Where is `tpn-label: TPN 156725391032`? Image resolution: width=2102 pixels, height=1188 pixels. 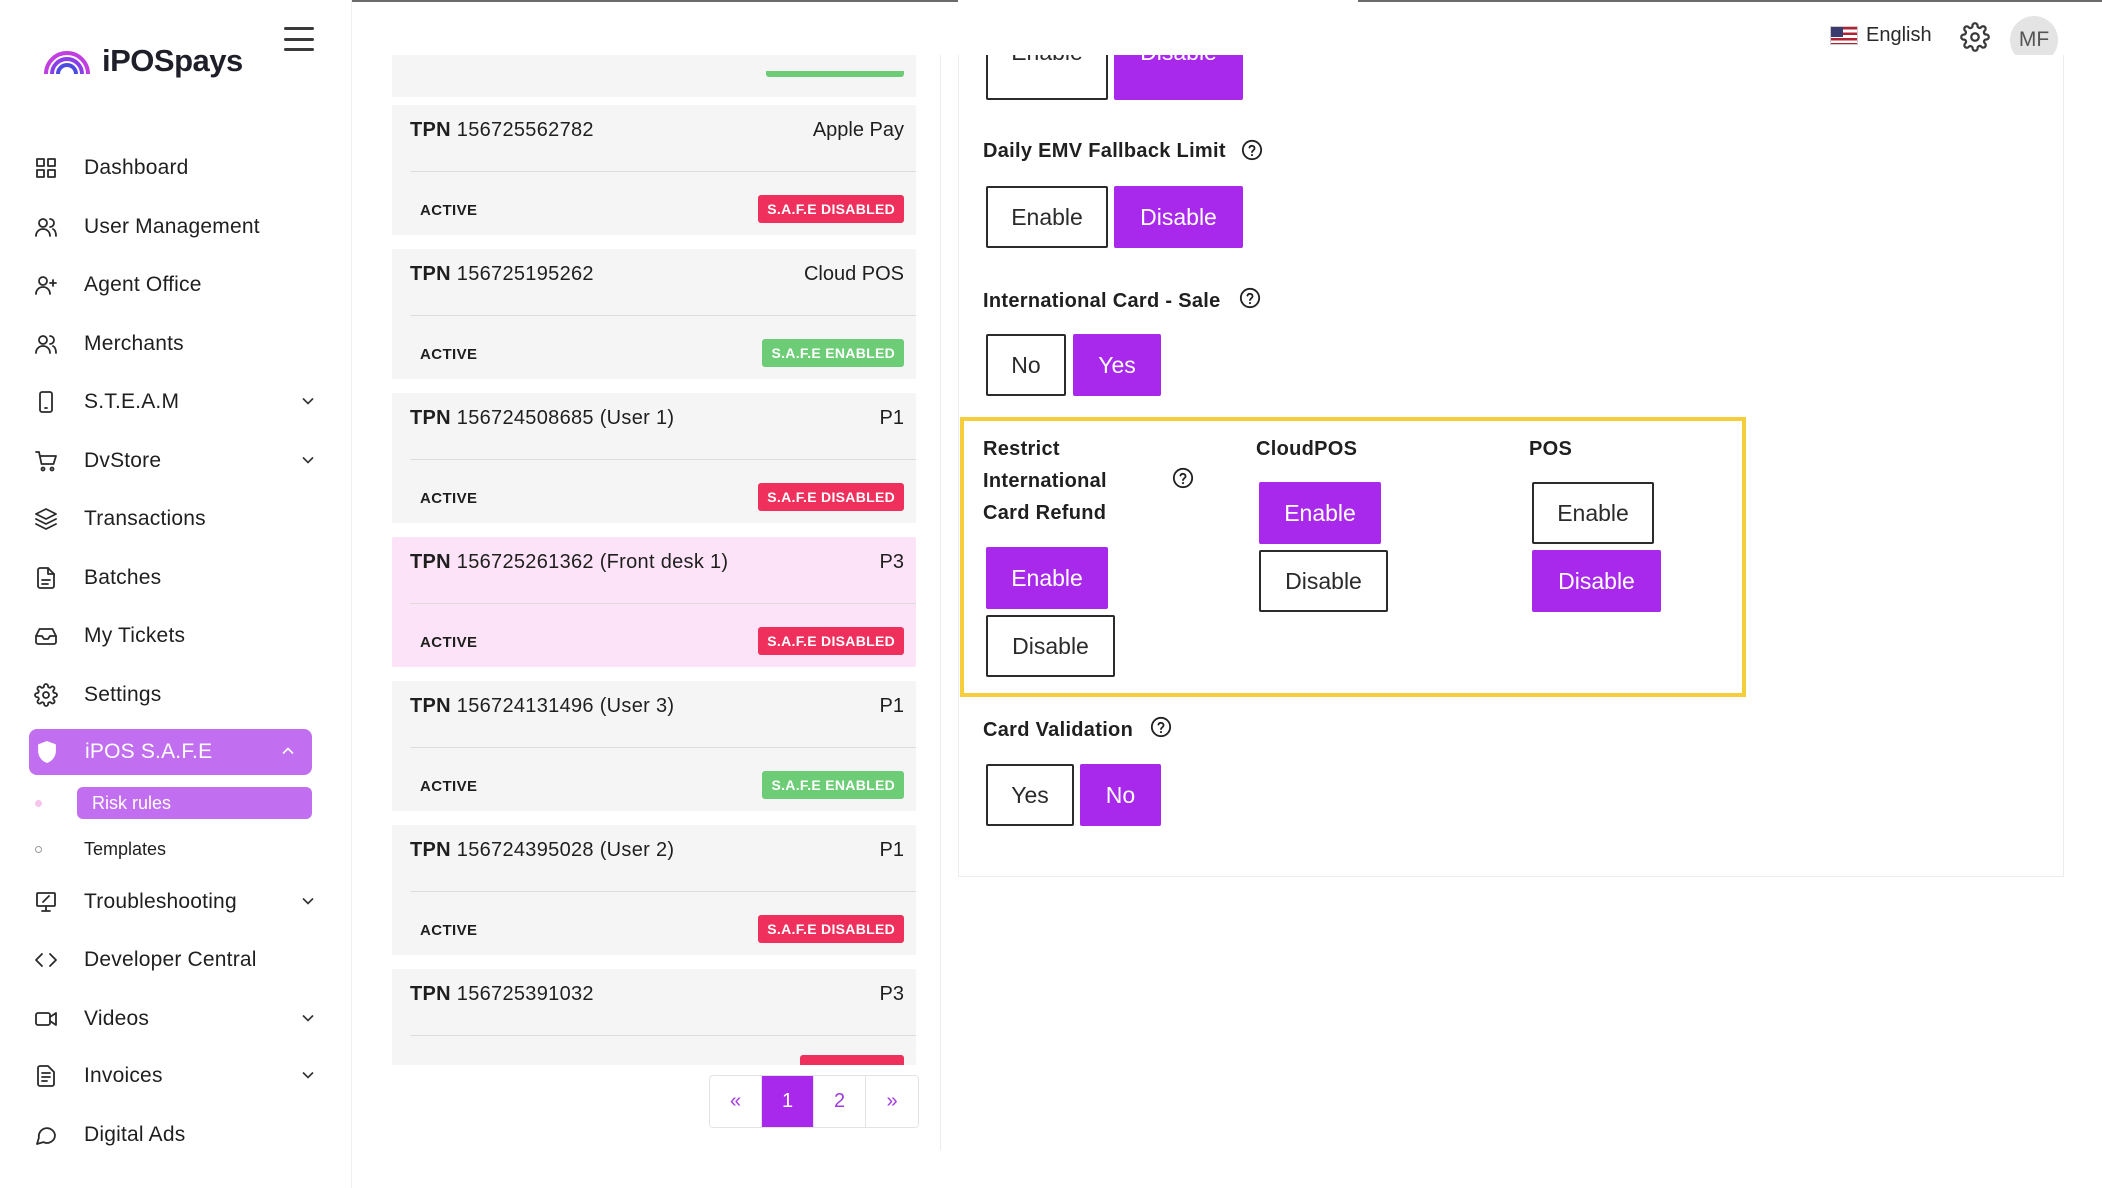
tpn-label: TPN 156725391032 is located at coordinates (502, 994).